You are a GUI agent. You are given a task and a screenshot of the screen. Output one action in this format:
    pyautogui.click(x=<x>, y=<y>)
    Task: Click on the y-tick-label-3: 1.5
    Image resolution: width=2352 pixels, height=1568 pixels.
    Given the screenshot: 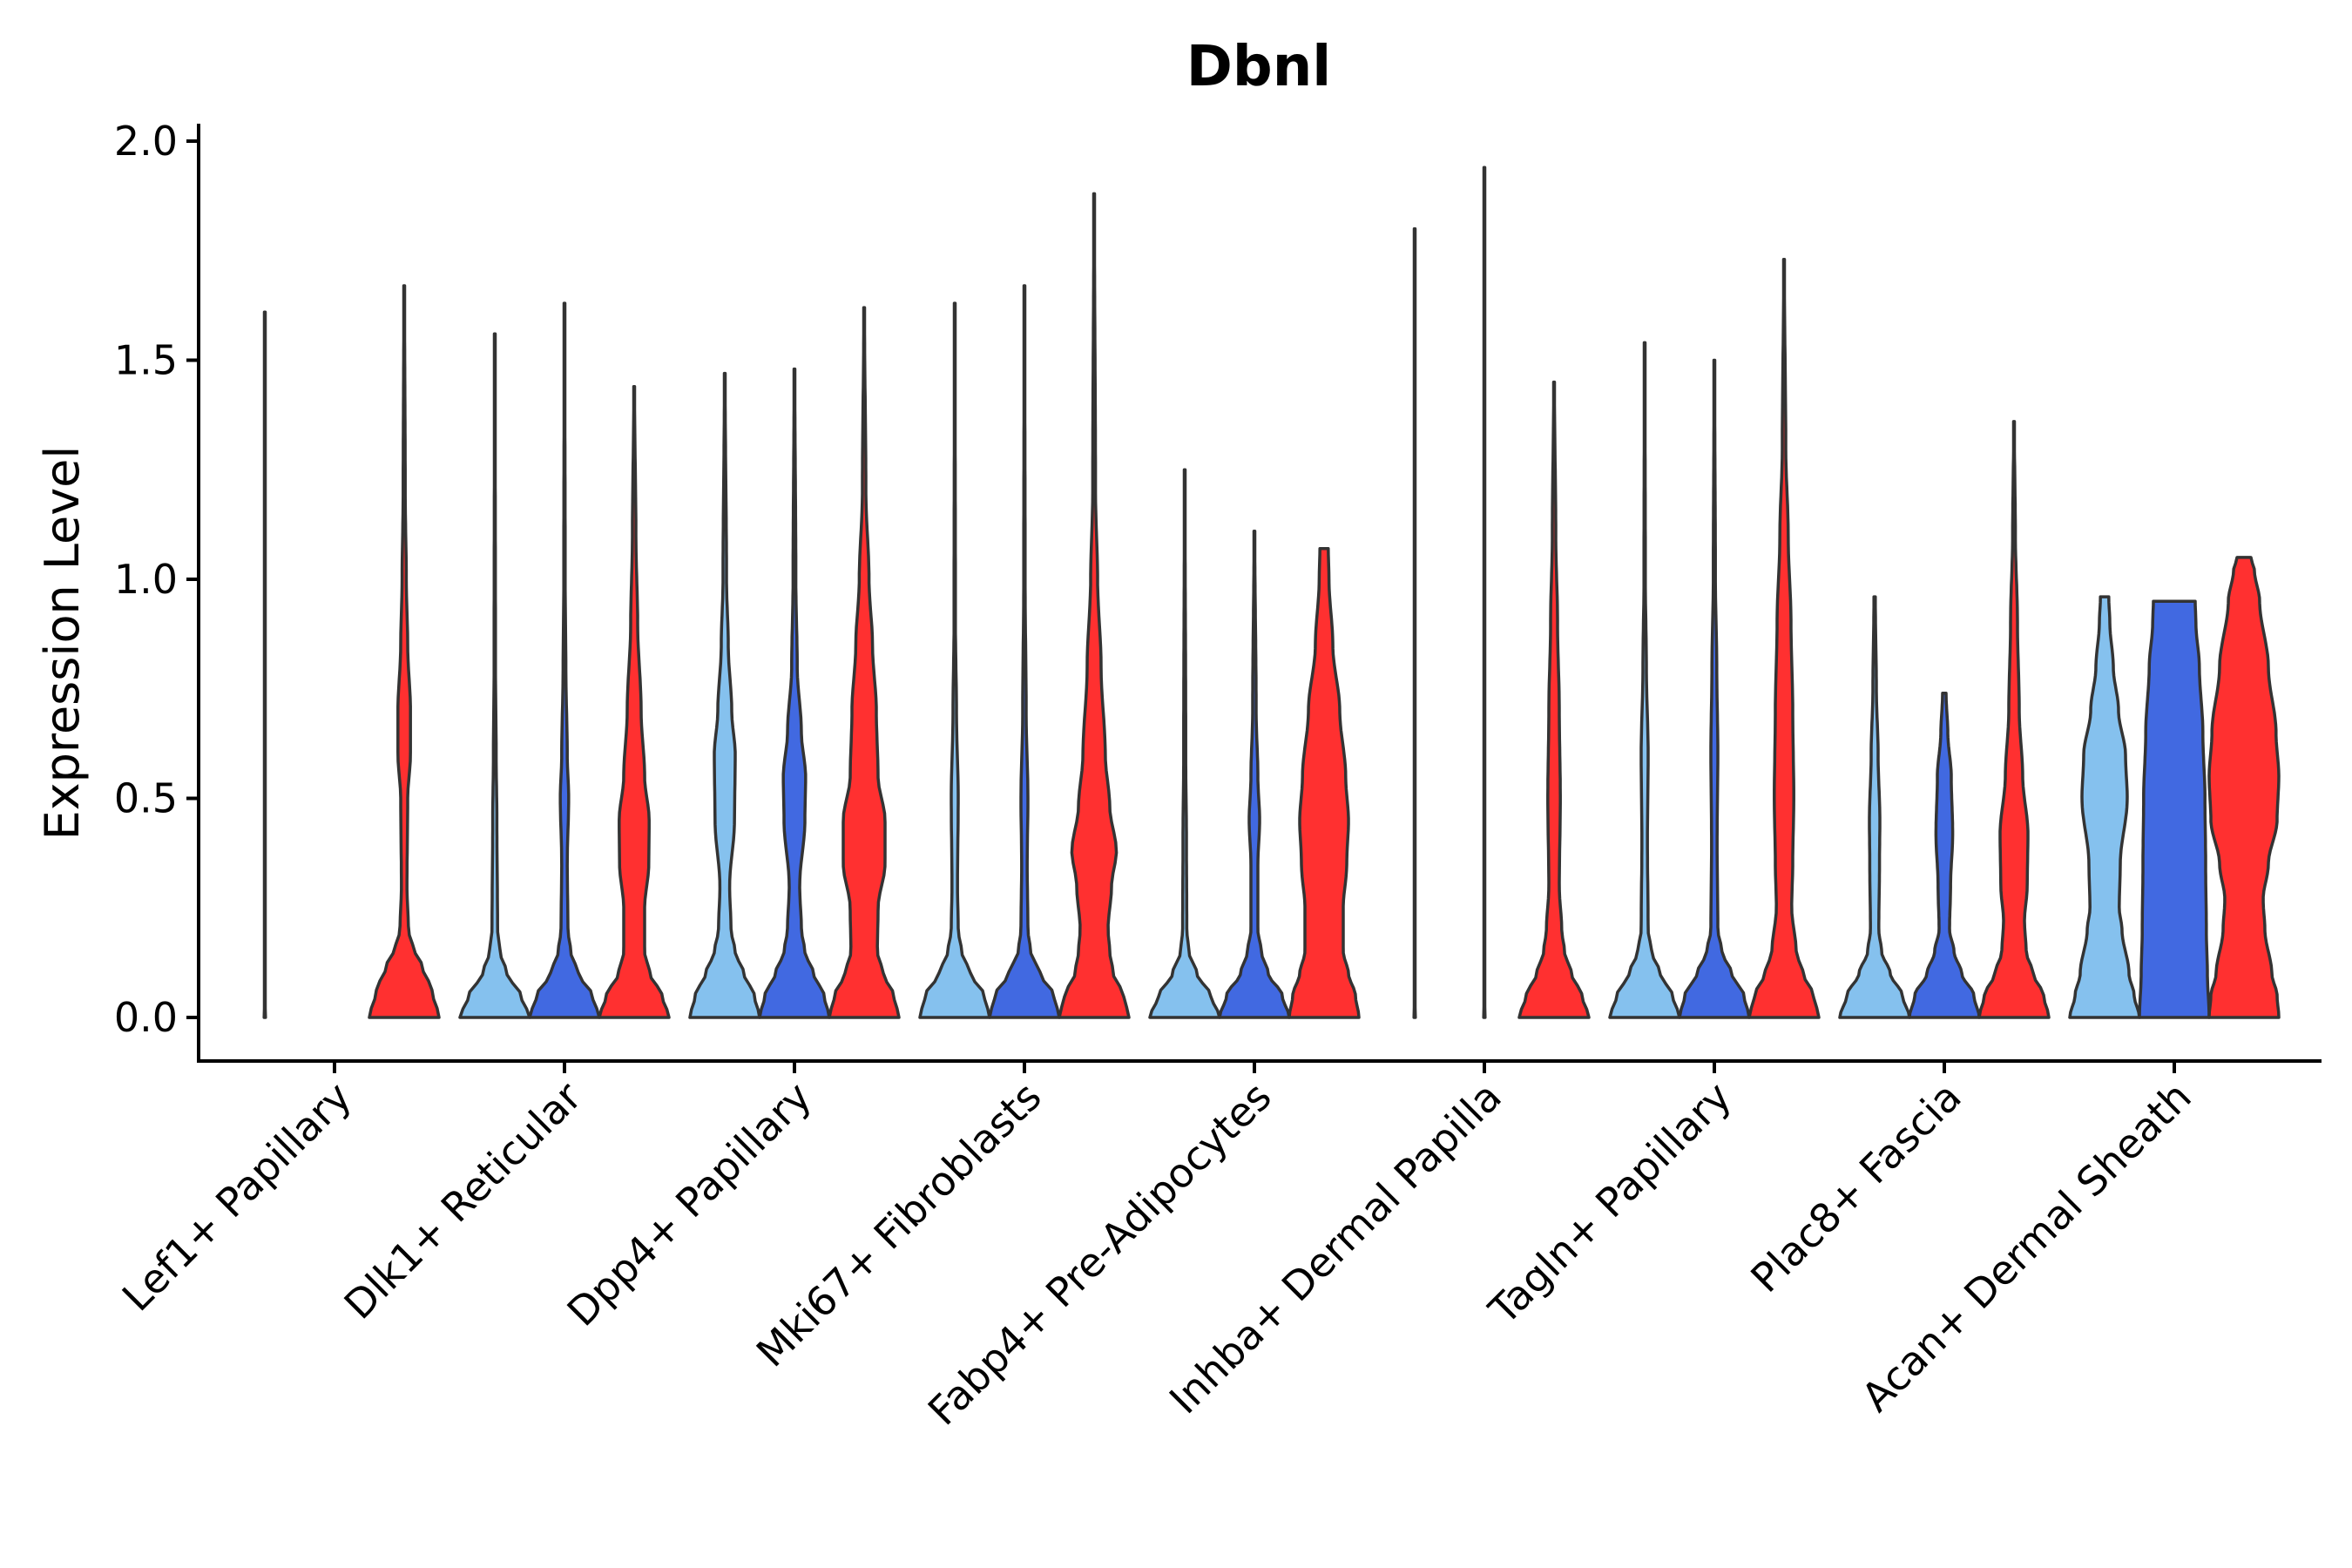 What is the action you would take?
    pyautogui.click(x=146, y=361)
    